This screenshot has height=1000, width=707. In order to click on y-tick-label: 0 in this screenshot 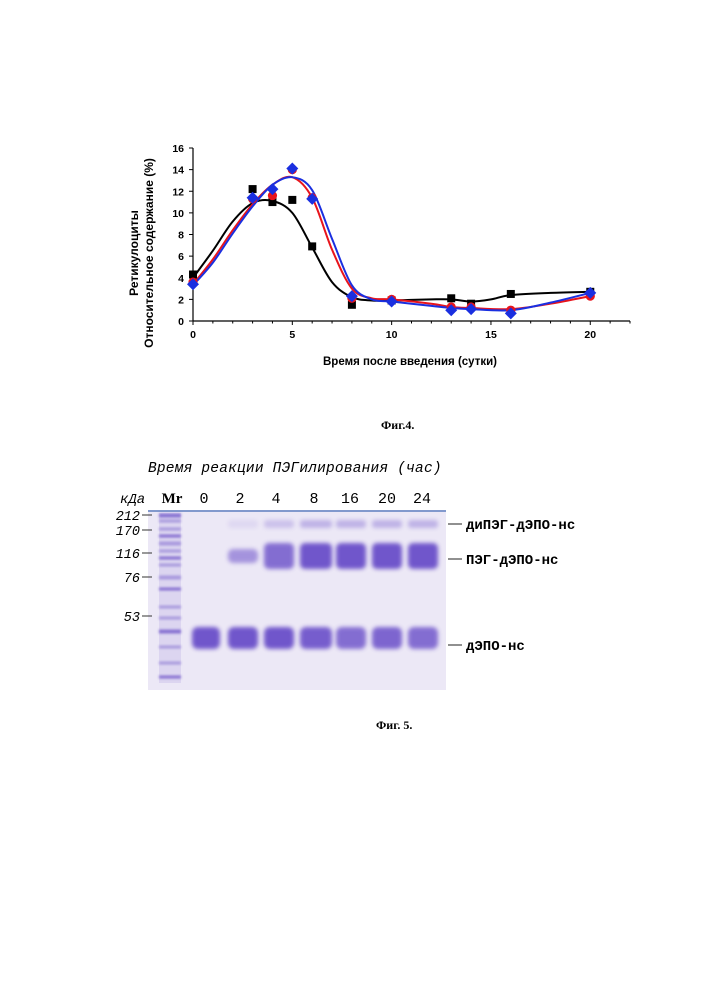, I will do `click(181, 322)`.